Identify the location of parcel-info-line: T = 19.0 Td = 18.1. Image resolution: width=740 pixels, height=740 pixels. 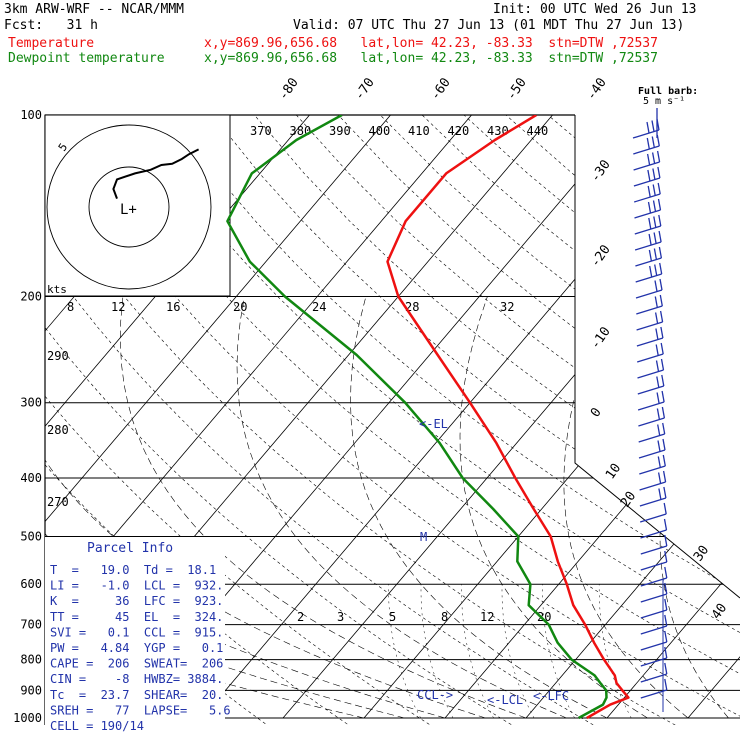
(133, 570).